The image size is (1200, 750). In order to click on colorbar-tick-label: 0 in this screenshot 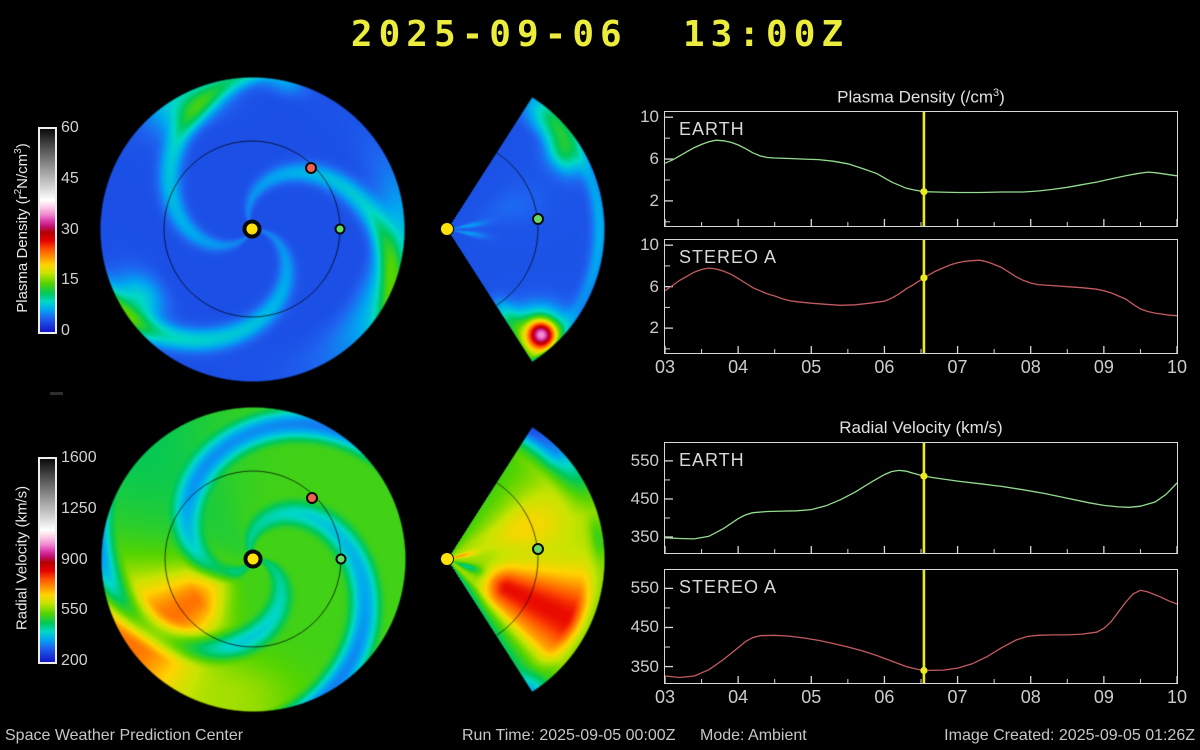, I will do `click(65, 330)`.